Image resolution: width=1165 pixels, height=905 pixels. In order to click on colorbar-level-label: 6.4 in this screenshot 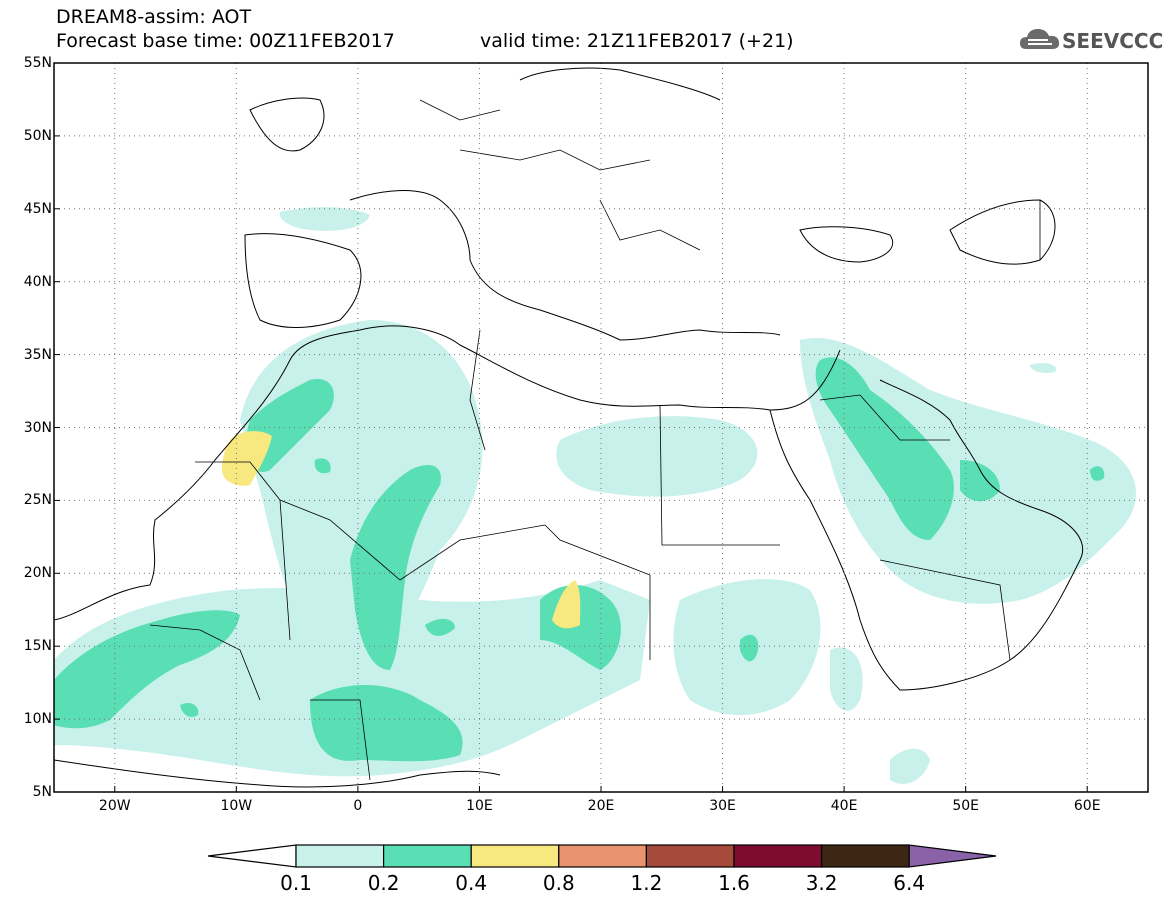, I will do `click(909, 883)`.